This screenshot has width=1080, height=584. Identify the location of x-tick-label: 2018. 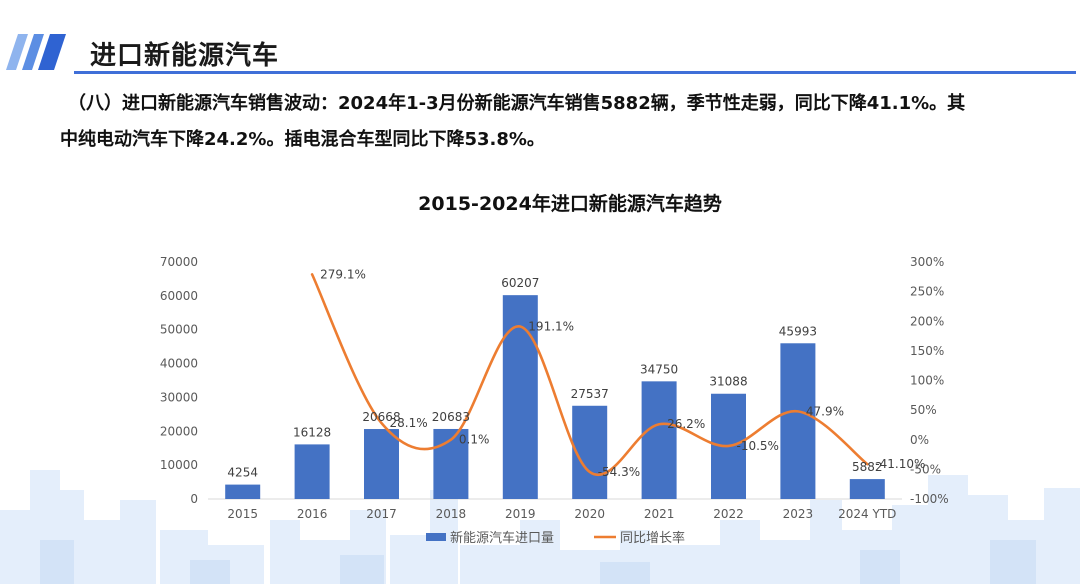
(451, 514).